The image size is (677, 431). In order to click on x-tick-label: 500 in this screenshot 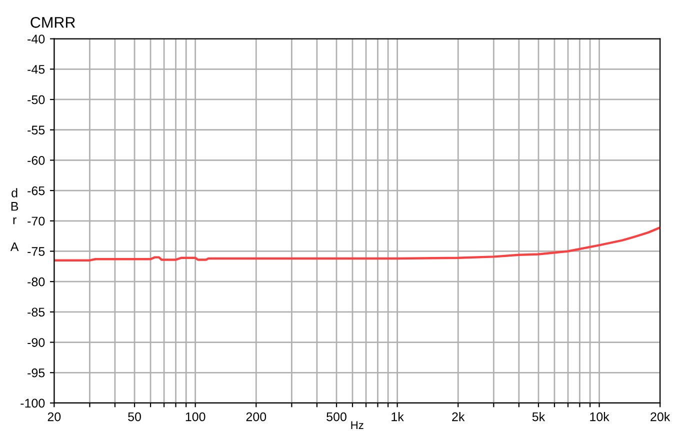, I will do `click(336, 417)`.